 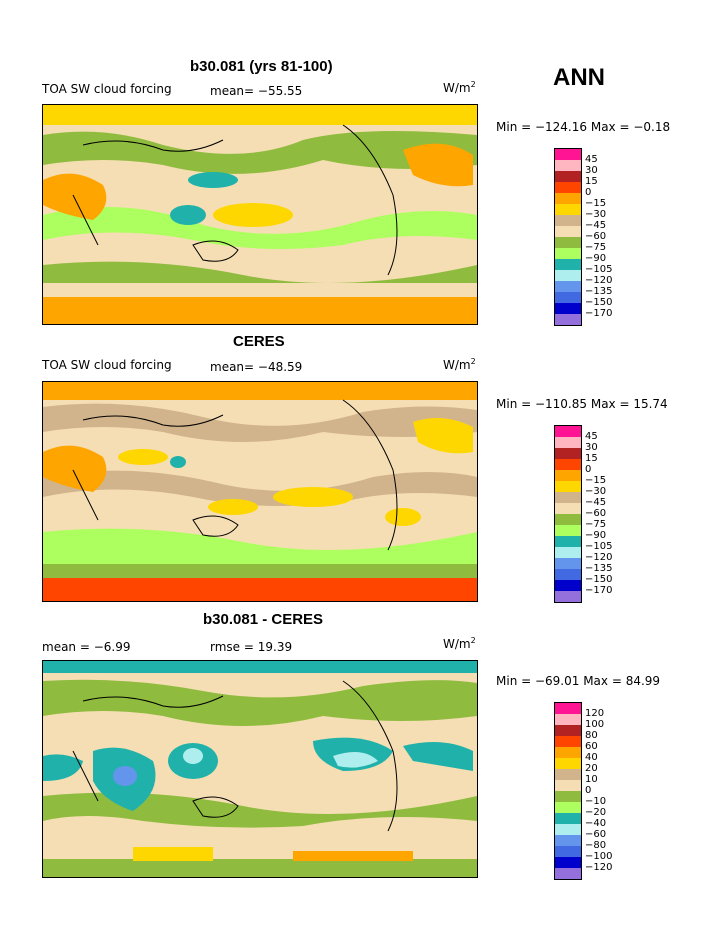 What do you see at coordinates (251, 647) in the screenshot?
I see `panel-3-rmse: rmse = 19.39` at bounding box center [251, 647].